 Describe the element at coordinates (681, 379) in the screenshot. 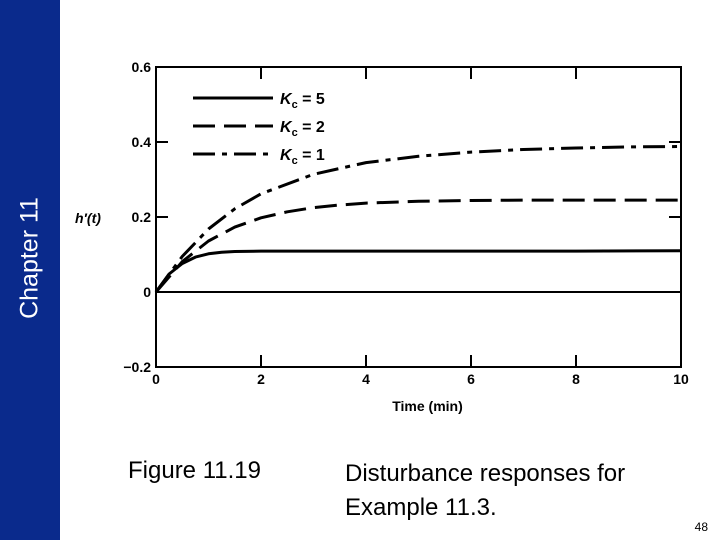

I see `x-tick-label: 10` at that location.